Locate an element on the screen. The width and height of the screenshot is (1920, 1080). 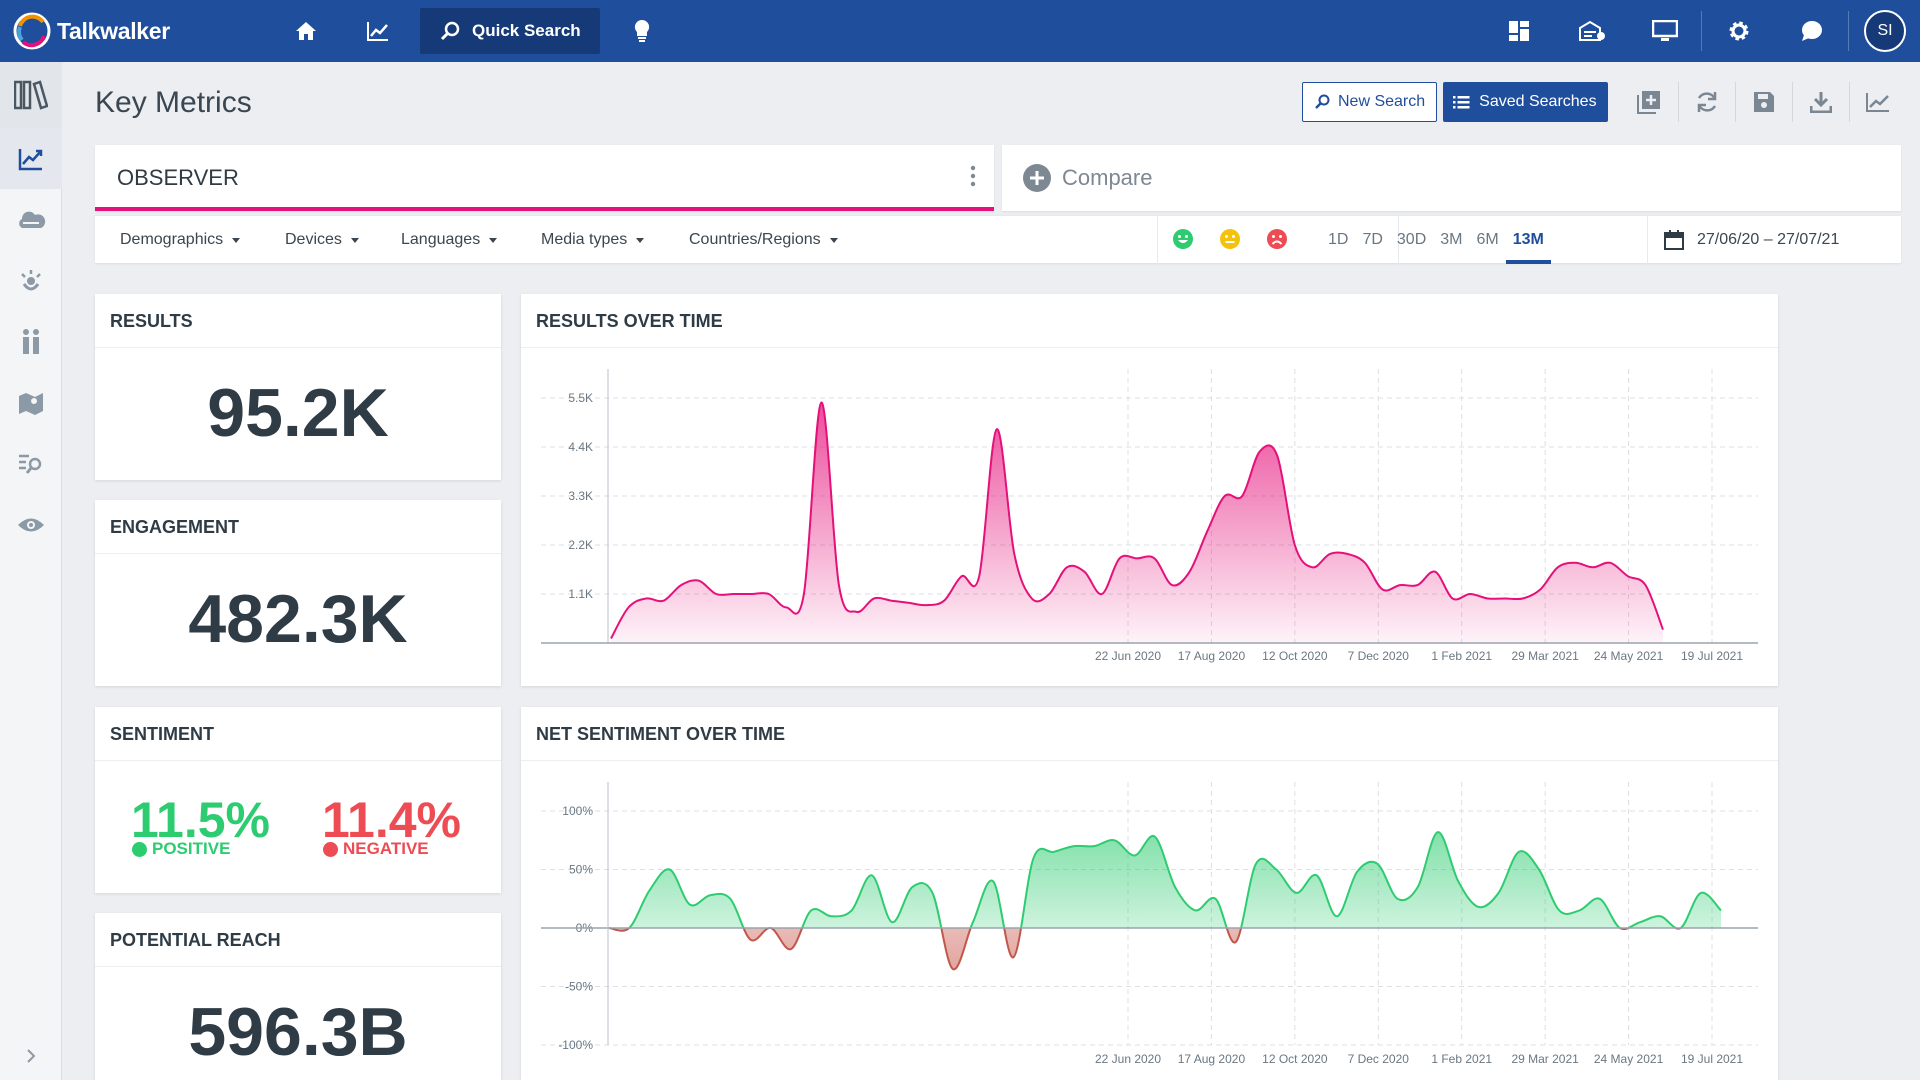
engagement-card: ENGAGEMENT 482.3K is located at coordinates (298, 593).